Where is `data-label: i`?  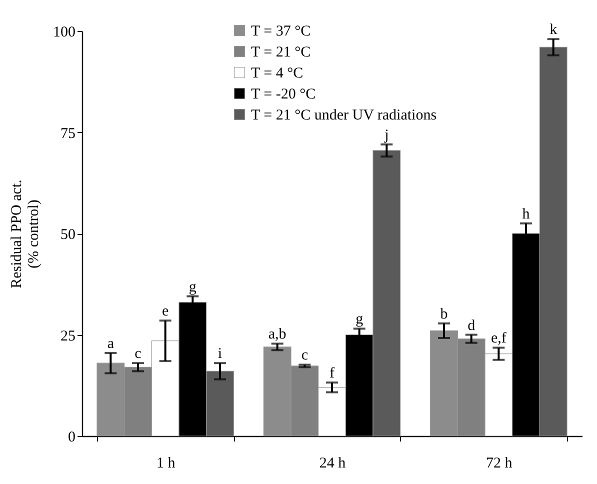 data-label: i is located at coordinates (220, 354).